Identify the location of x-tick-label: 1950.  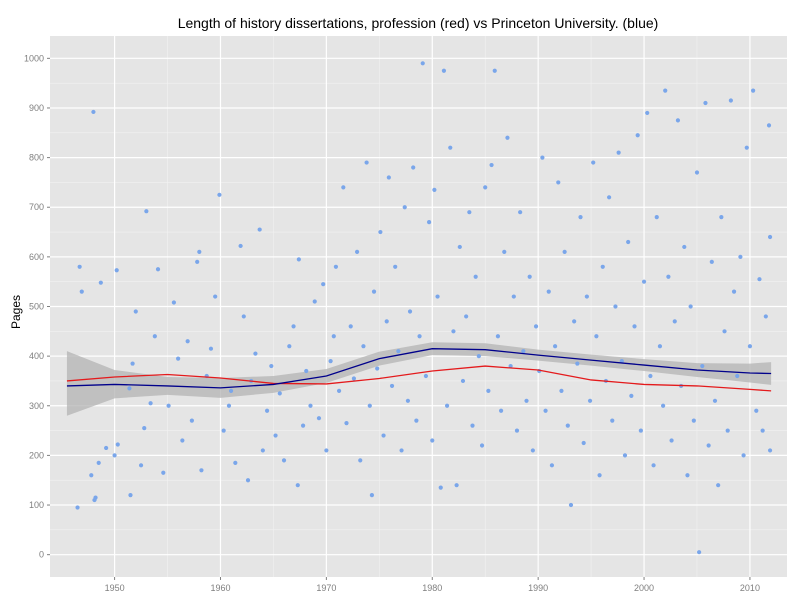
(115, 588).